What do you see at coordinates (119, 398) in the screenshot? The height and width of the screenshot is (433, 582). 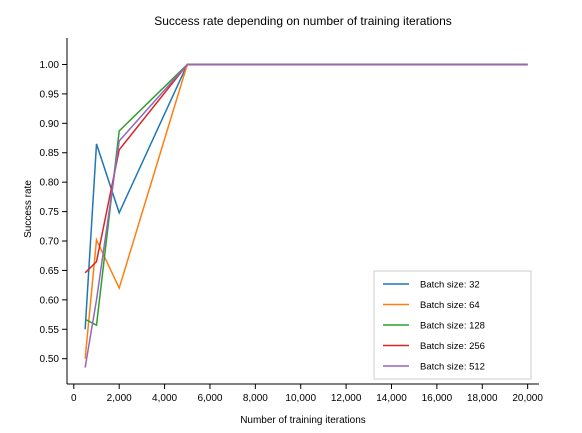 I see `x-tick-label: 2,000` at bounding box center [119, 398].